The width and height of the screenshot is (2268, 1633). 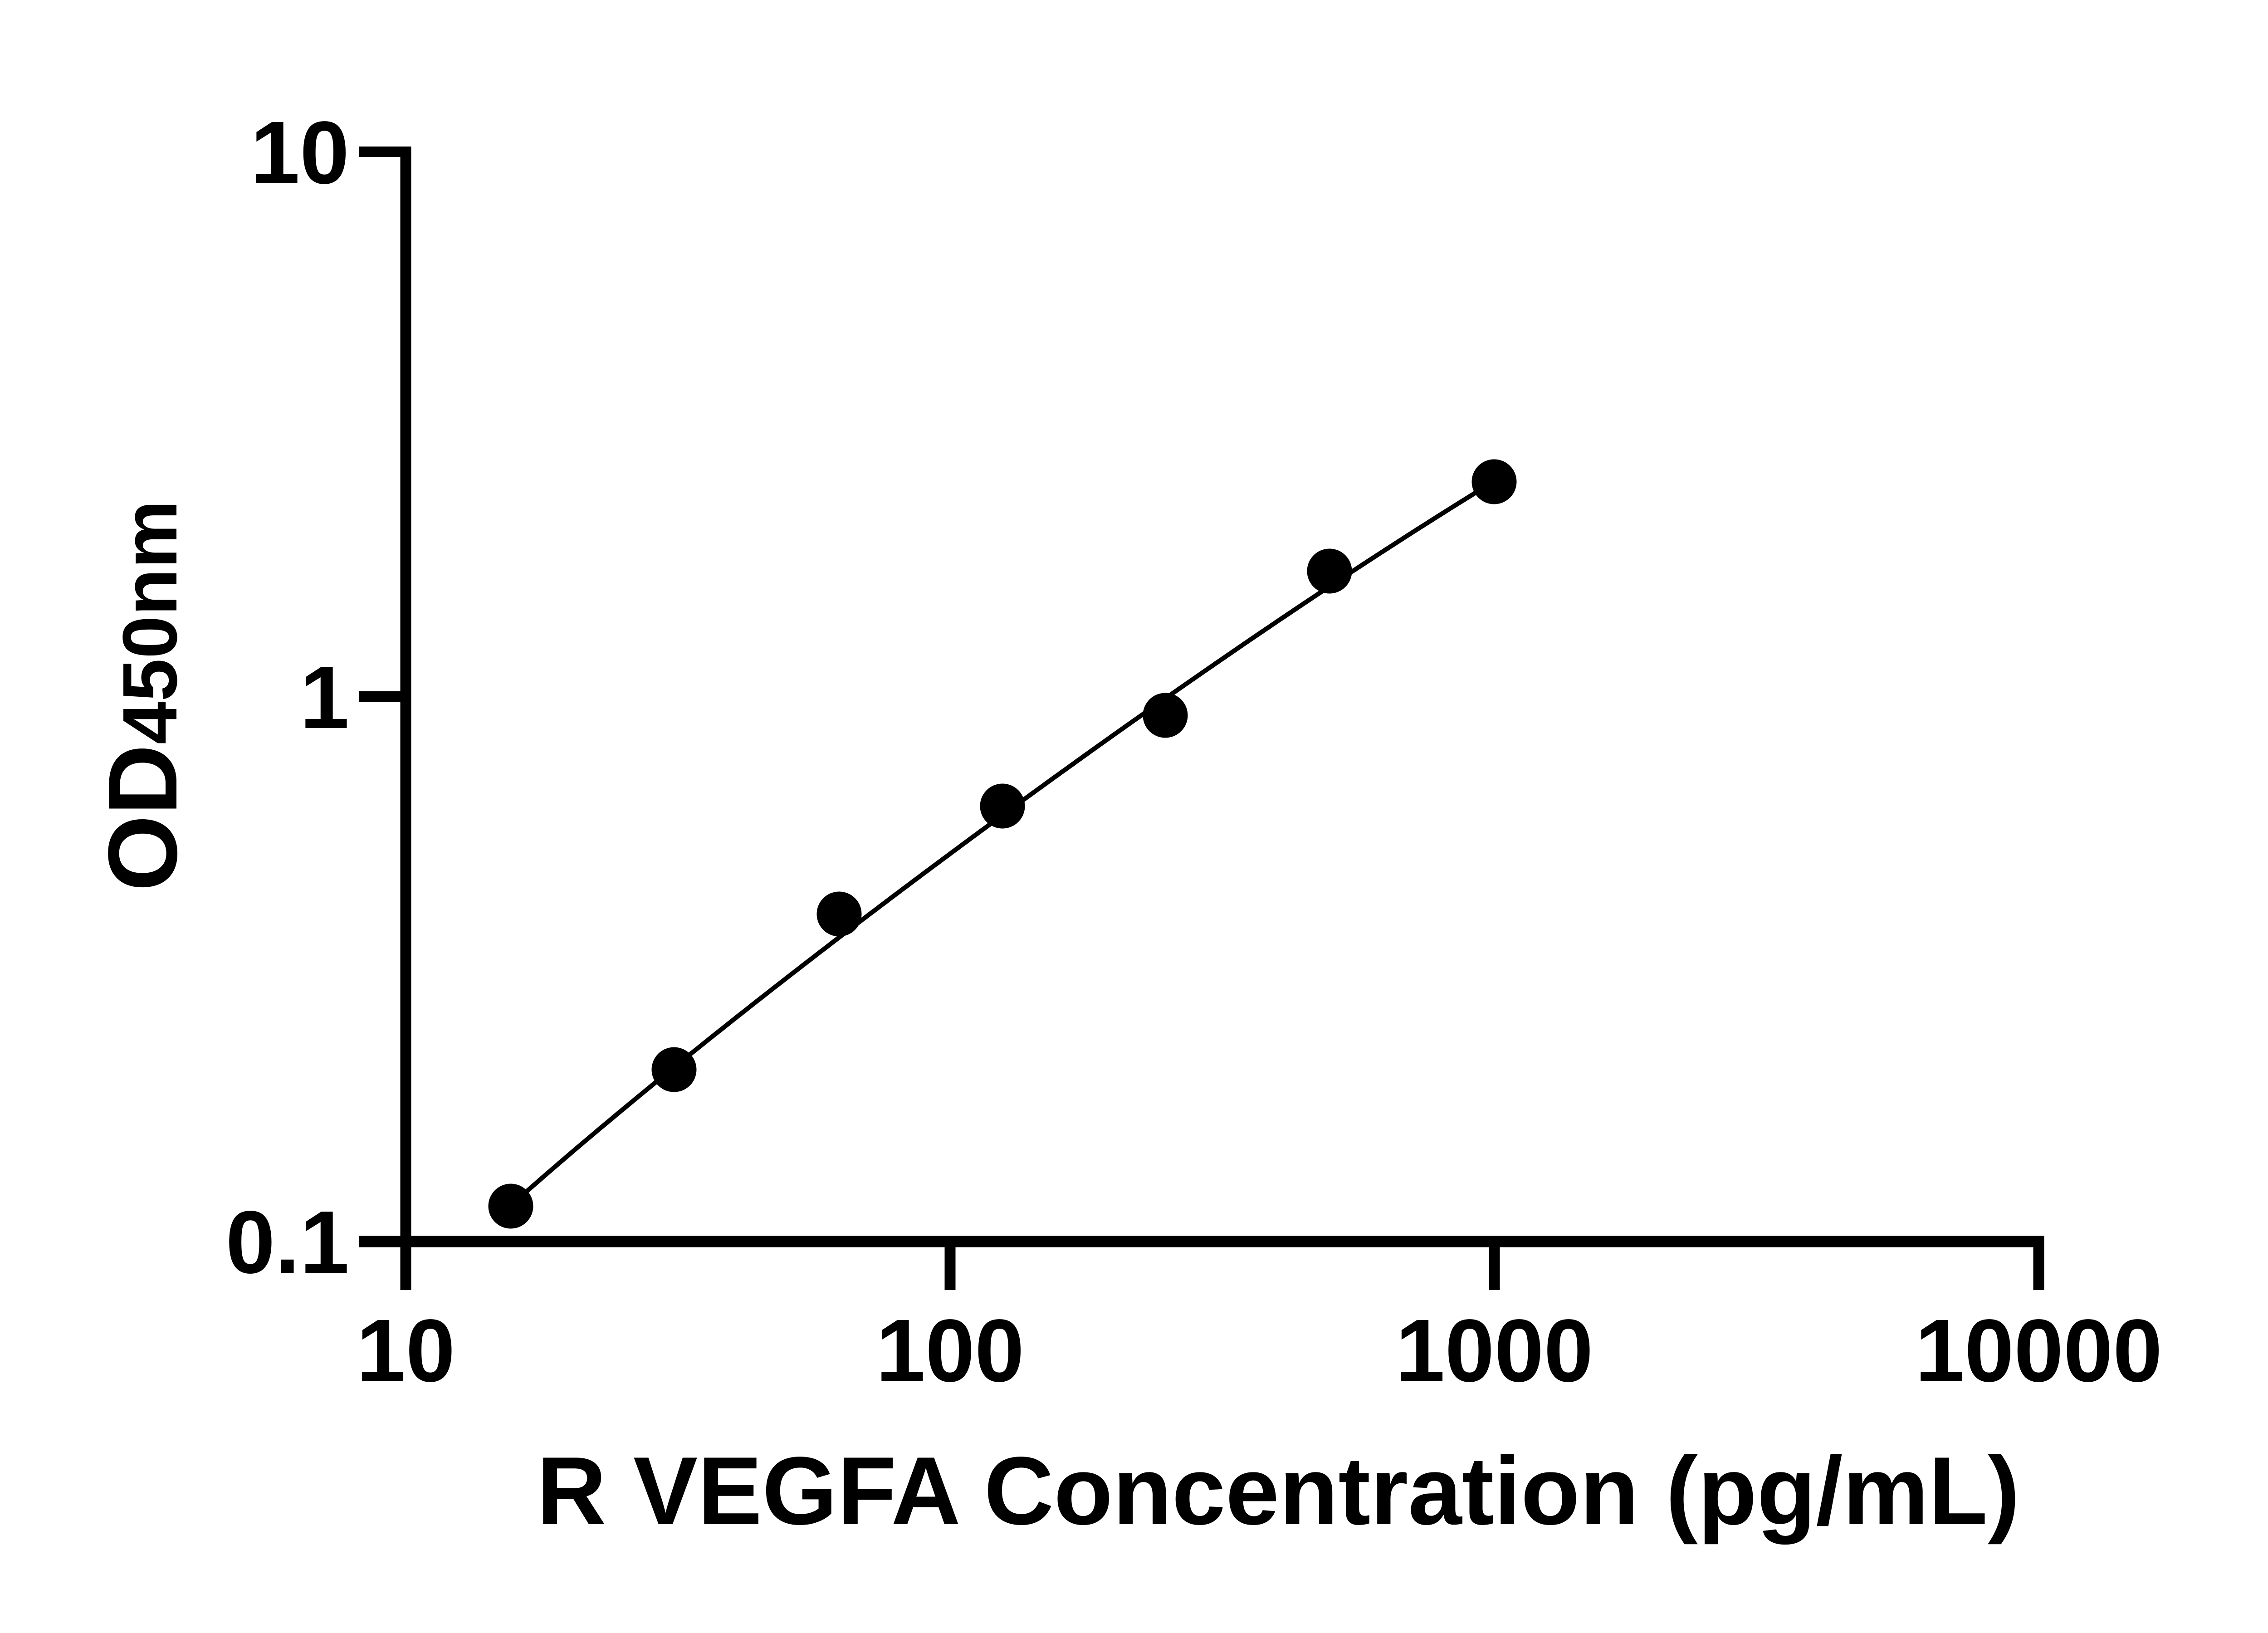 I want to click on svg-text: R VEGFA Concentration (pg/mL), so click(x=1279, y=1491).